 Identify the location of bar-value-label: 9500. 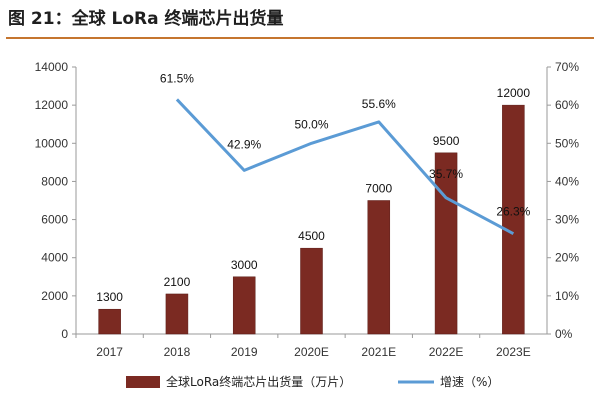
(446, 141).